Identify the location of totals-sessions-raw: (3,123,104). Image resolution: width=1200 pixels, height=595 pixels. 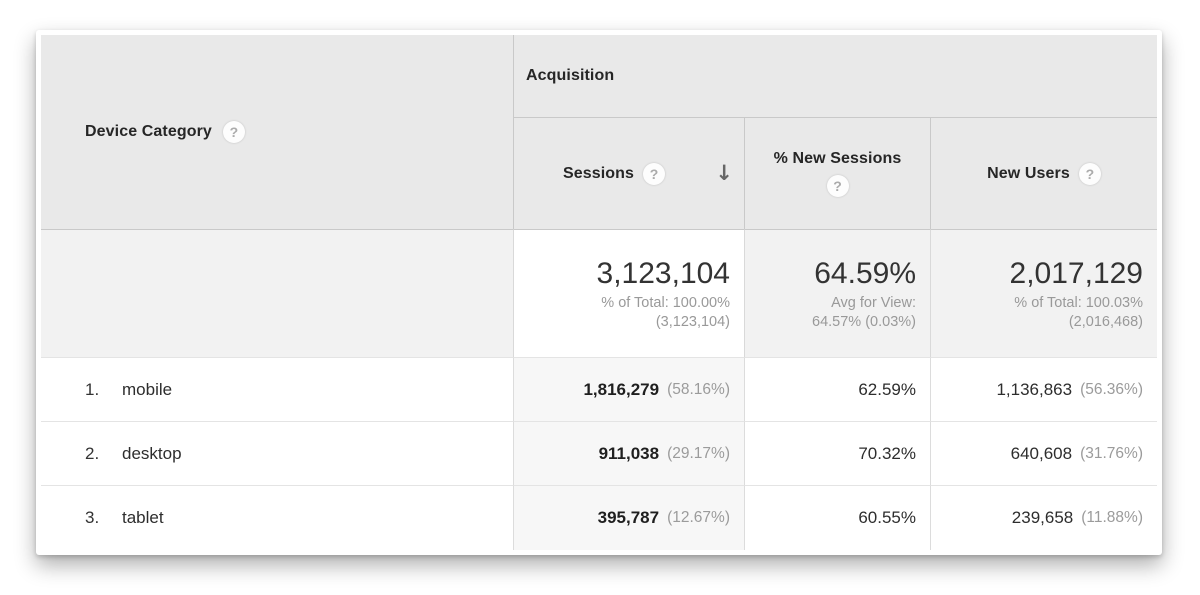
(692, 321).